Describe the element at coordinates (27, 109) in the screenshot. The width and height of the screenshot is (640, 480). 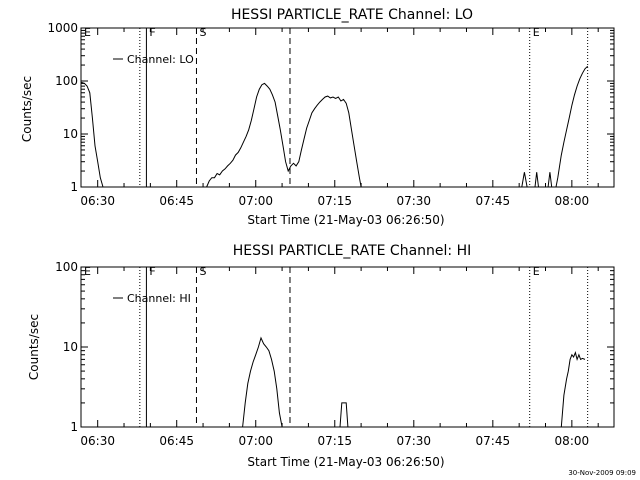
I see `lo-y-axis-label: Counts/sec` at that location.